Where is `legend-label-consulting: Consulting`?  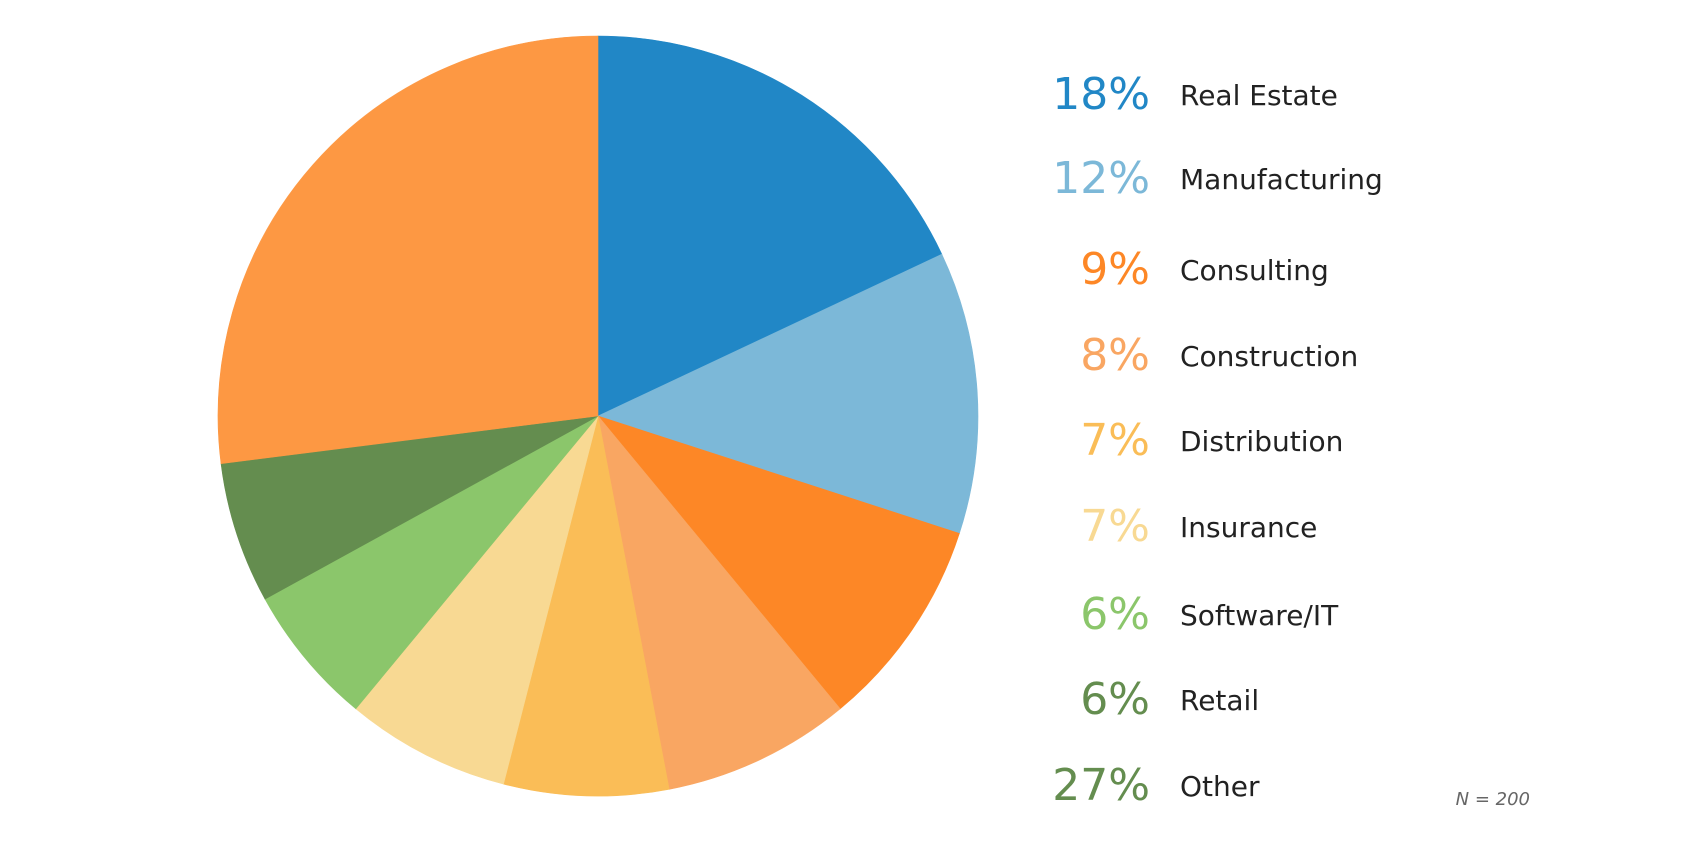 legend-label-consulting: Consulting is located at coordinates (1254, 270).